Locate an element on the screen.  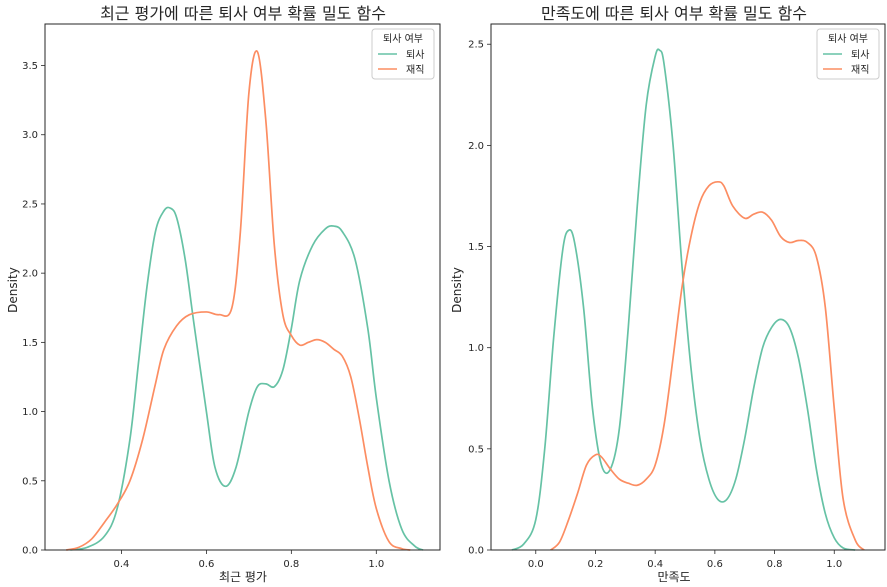
chart-title: 만족도에 따른 퇴사 여부 확률 밀도 함수 is located at coordinates (674, 13).